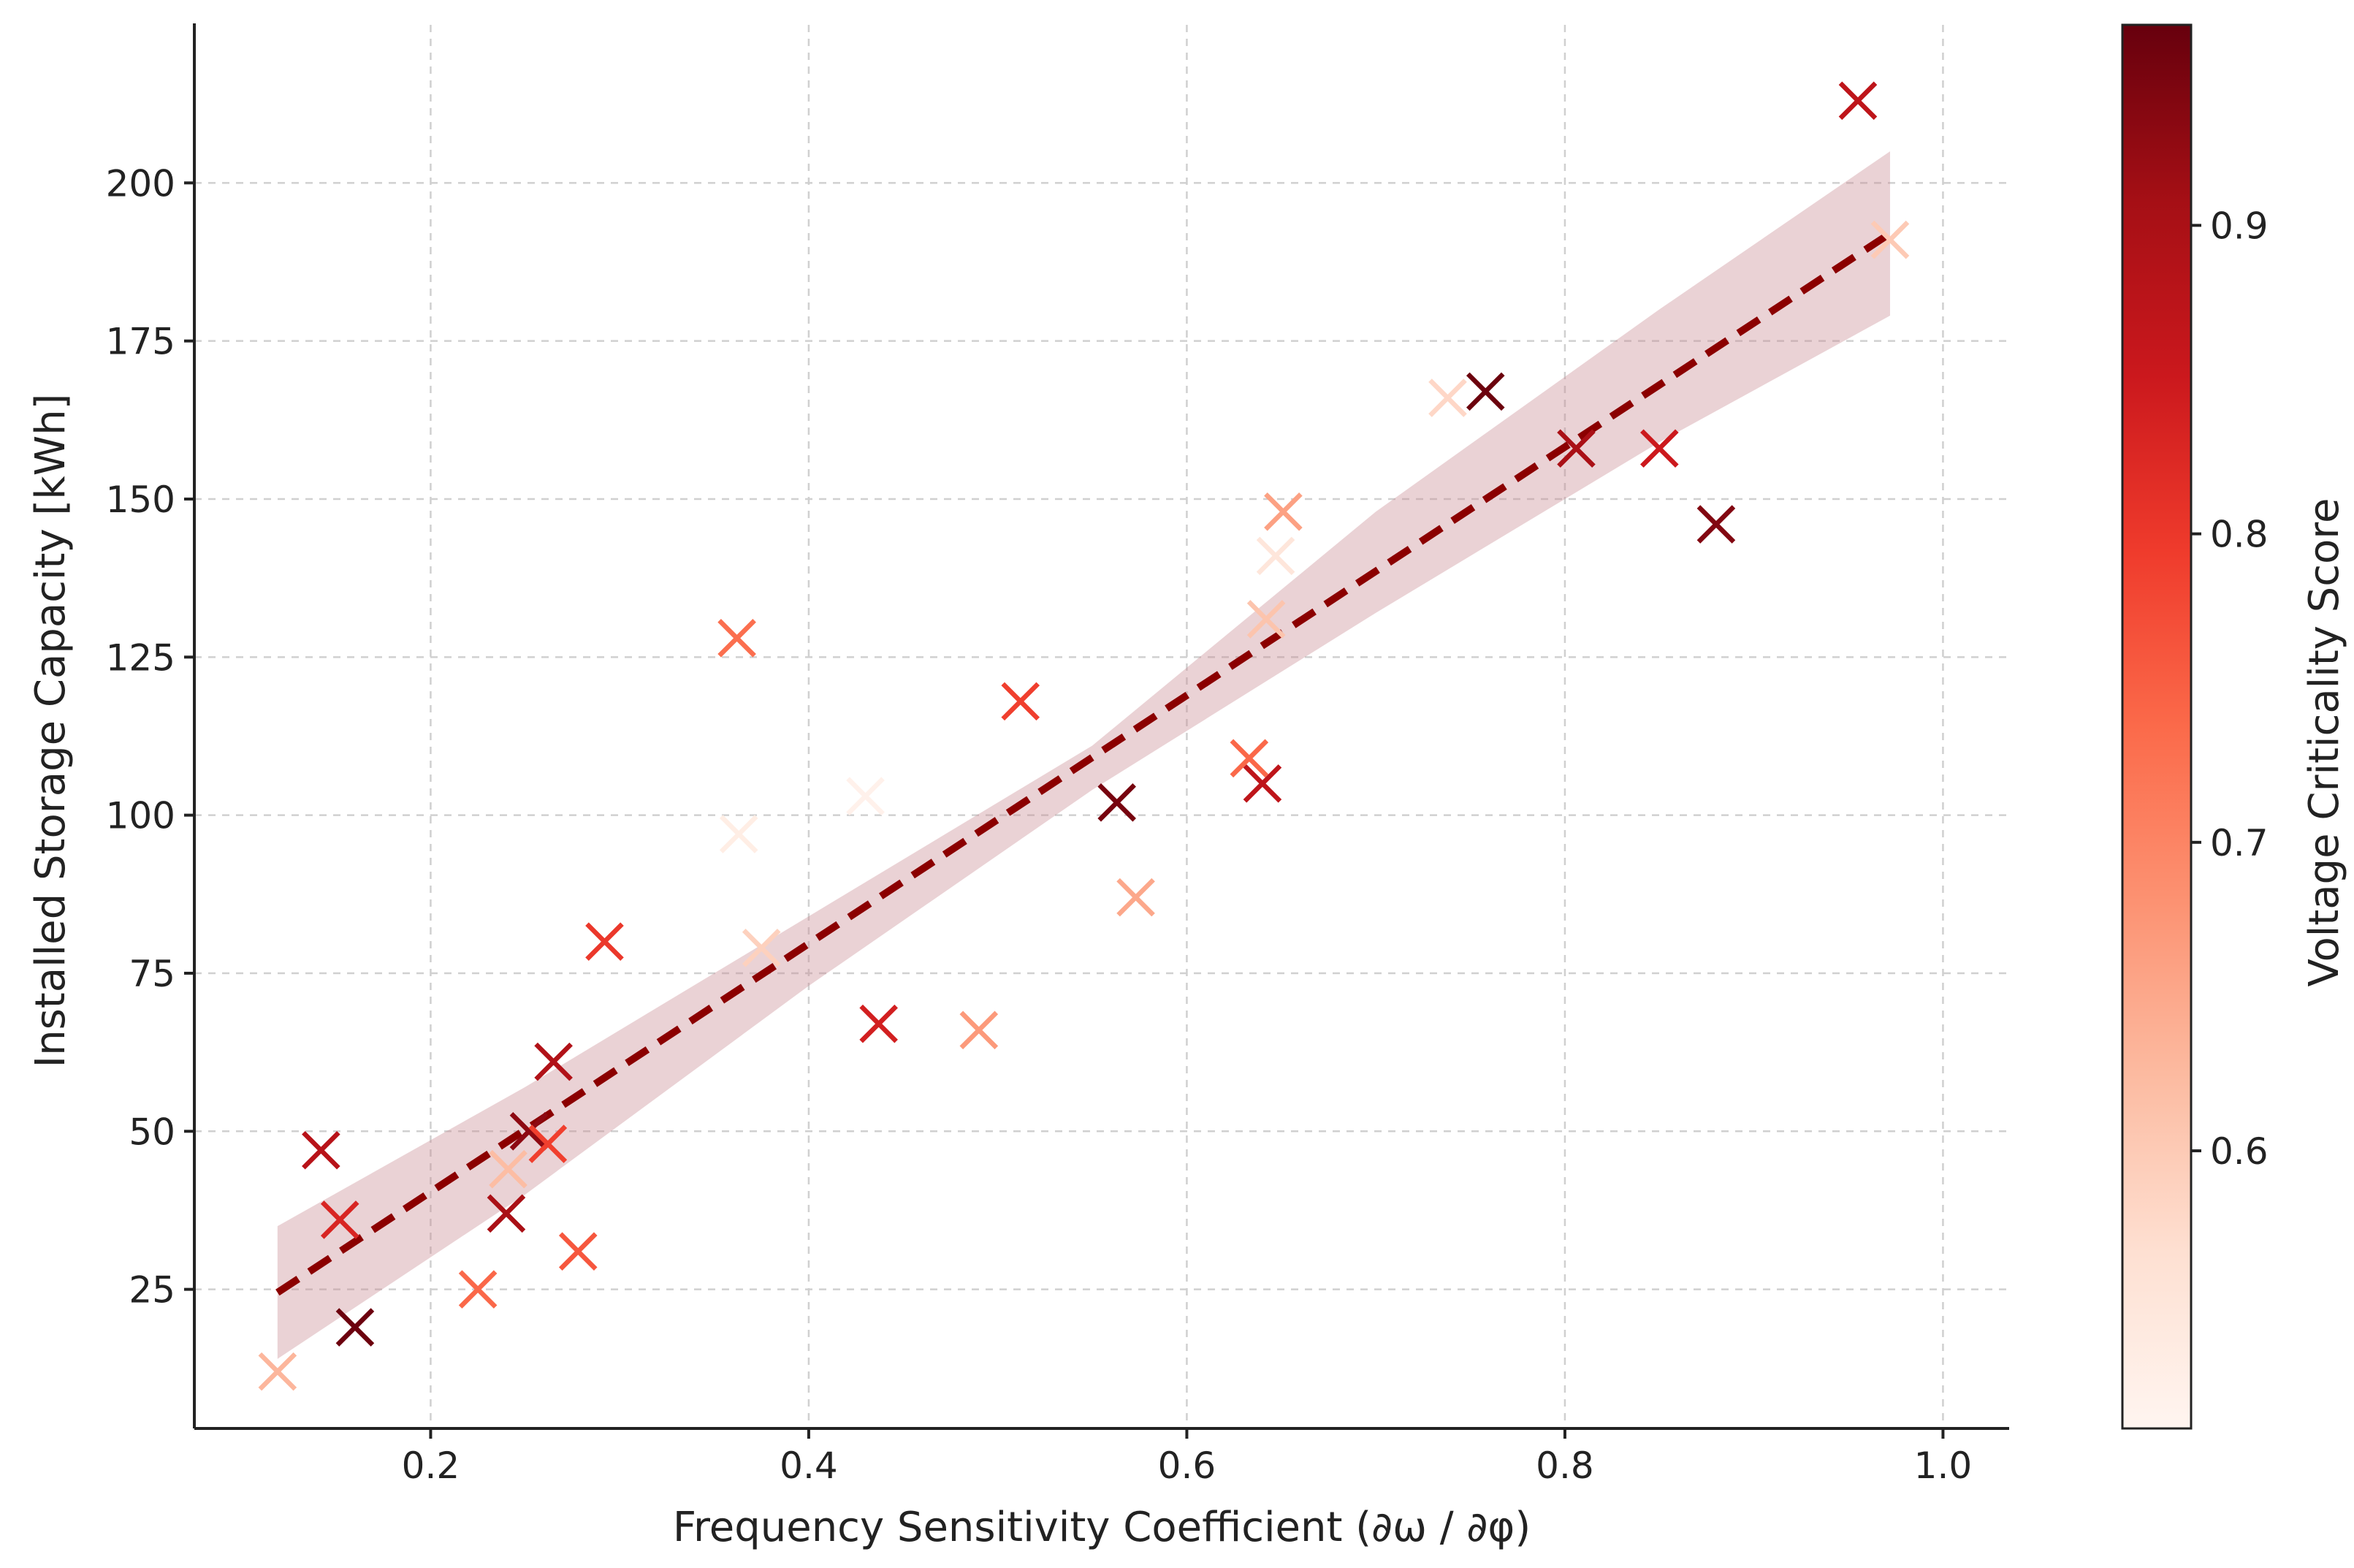 This screenshot has width=2354, height=1568. What do you see at coordinates (431, 1466) in the screenshot?
I see `x-tick-label: 0.2` at bounding box center [431, 1466].